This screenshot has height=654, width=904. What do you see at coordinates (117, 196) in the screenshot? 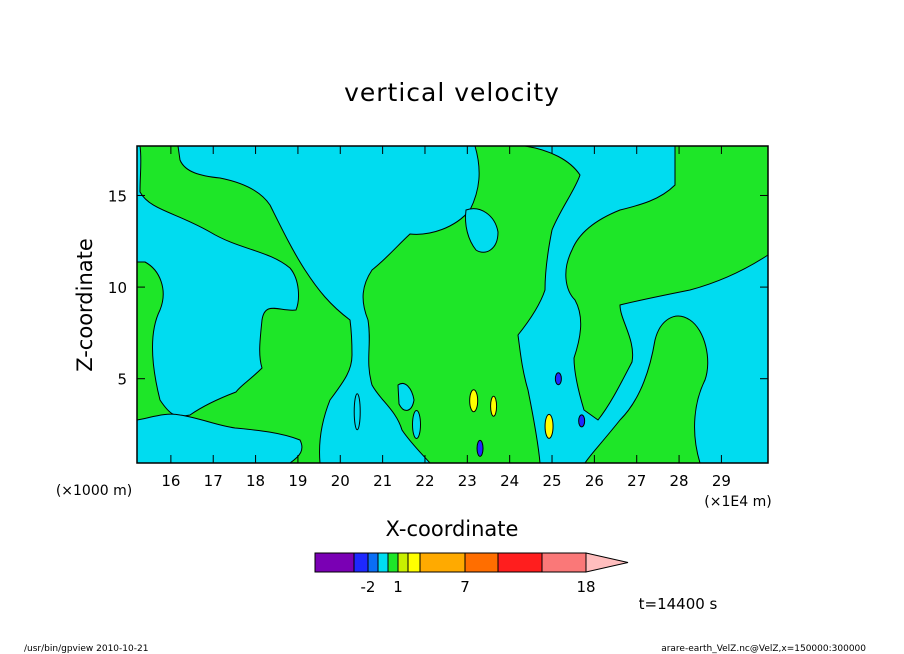
I see `y-tick-label: 15` at bounding box center [117, 196].